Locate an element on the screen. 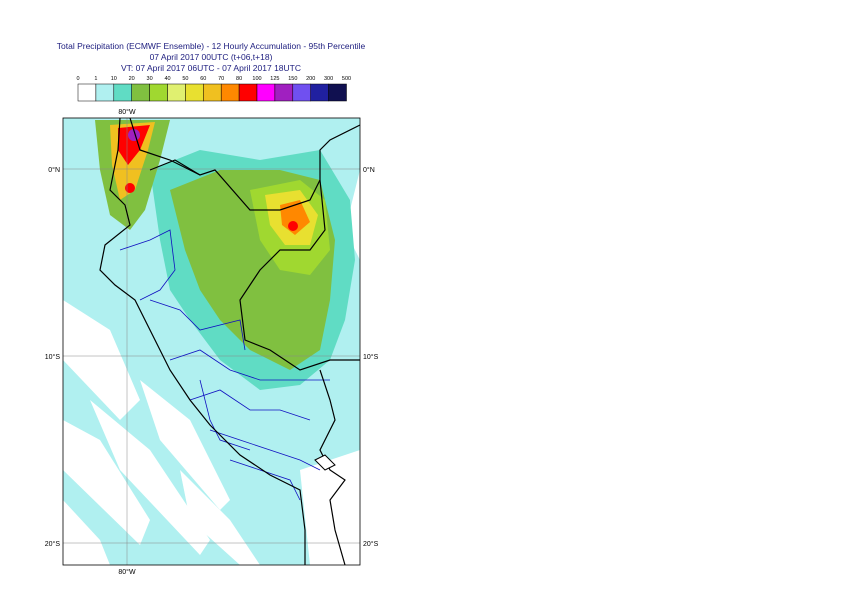  colorbar: 0 1 10 20 30 40 50 60 70 80 100 125 150 200 300 500 is located at coordinates (213, 89).